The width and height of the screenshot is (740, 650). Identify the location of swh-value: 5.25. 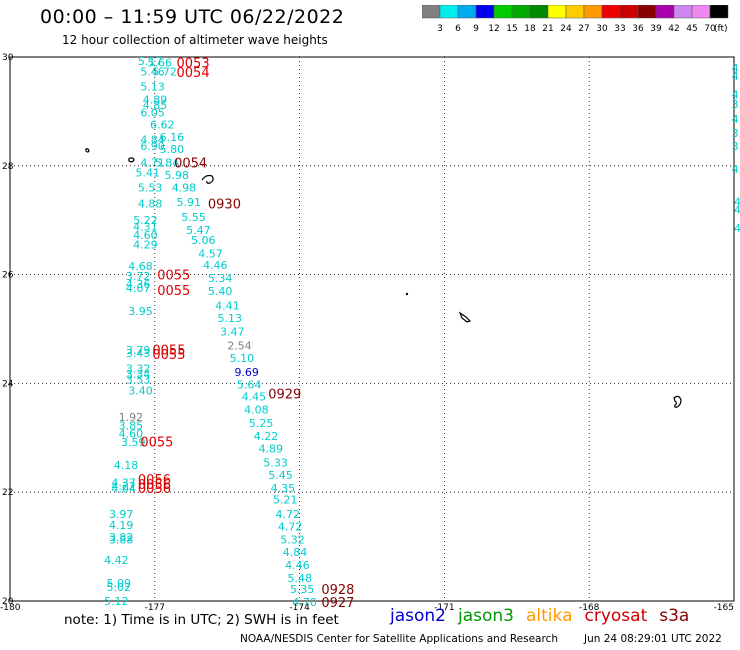
(261, 423).